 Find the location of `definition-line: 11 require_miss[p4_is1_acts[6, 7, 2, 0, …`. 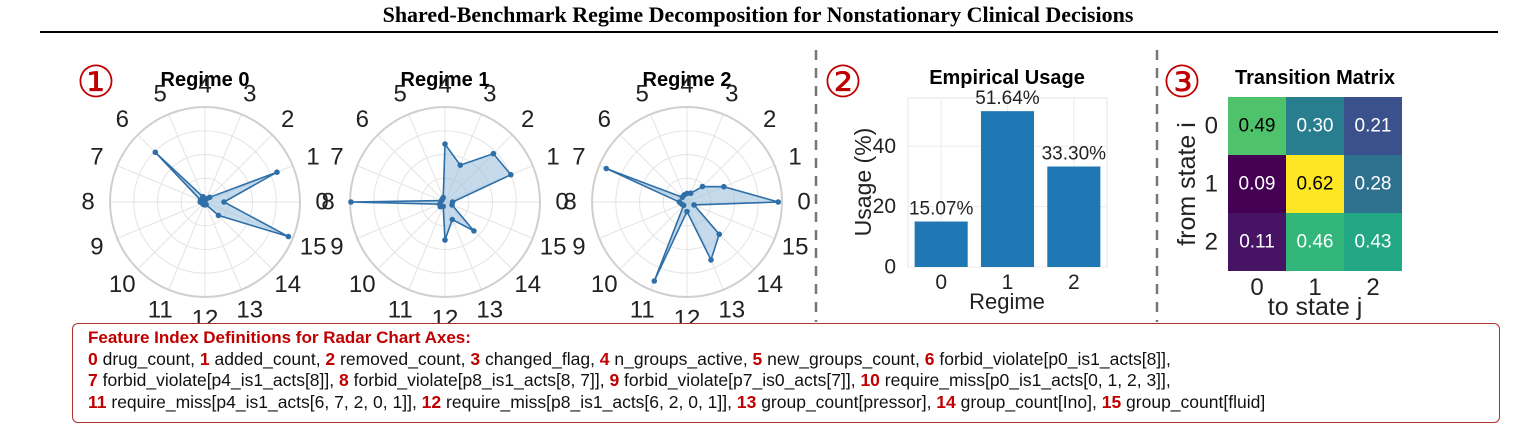

definition-line: 11 require_miss[p4_is1_acts[6, 7, 2, 0, … is located at coordinates (793, 403).